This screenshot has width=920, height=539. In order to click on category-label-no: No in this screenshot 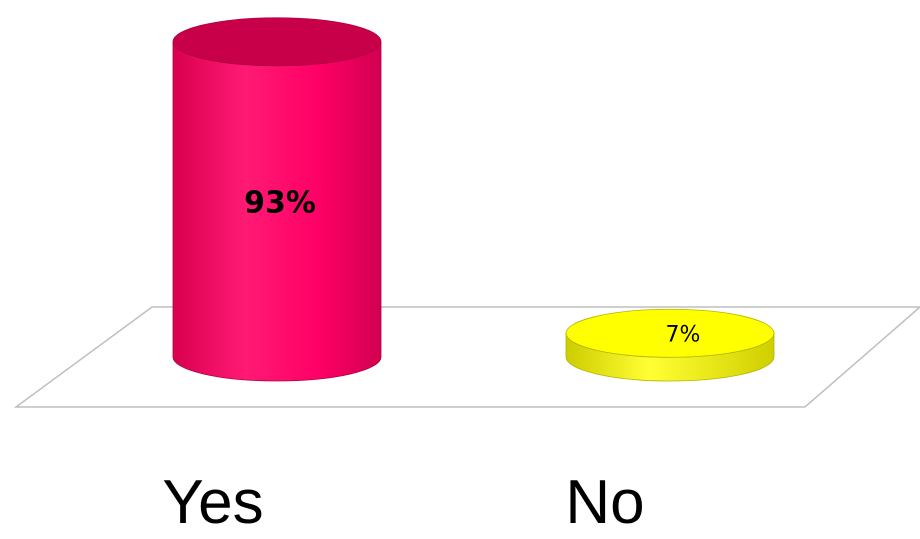, I will do `click(604, 502)`.